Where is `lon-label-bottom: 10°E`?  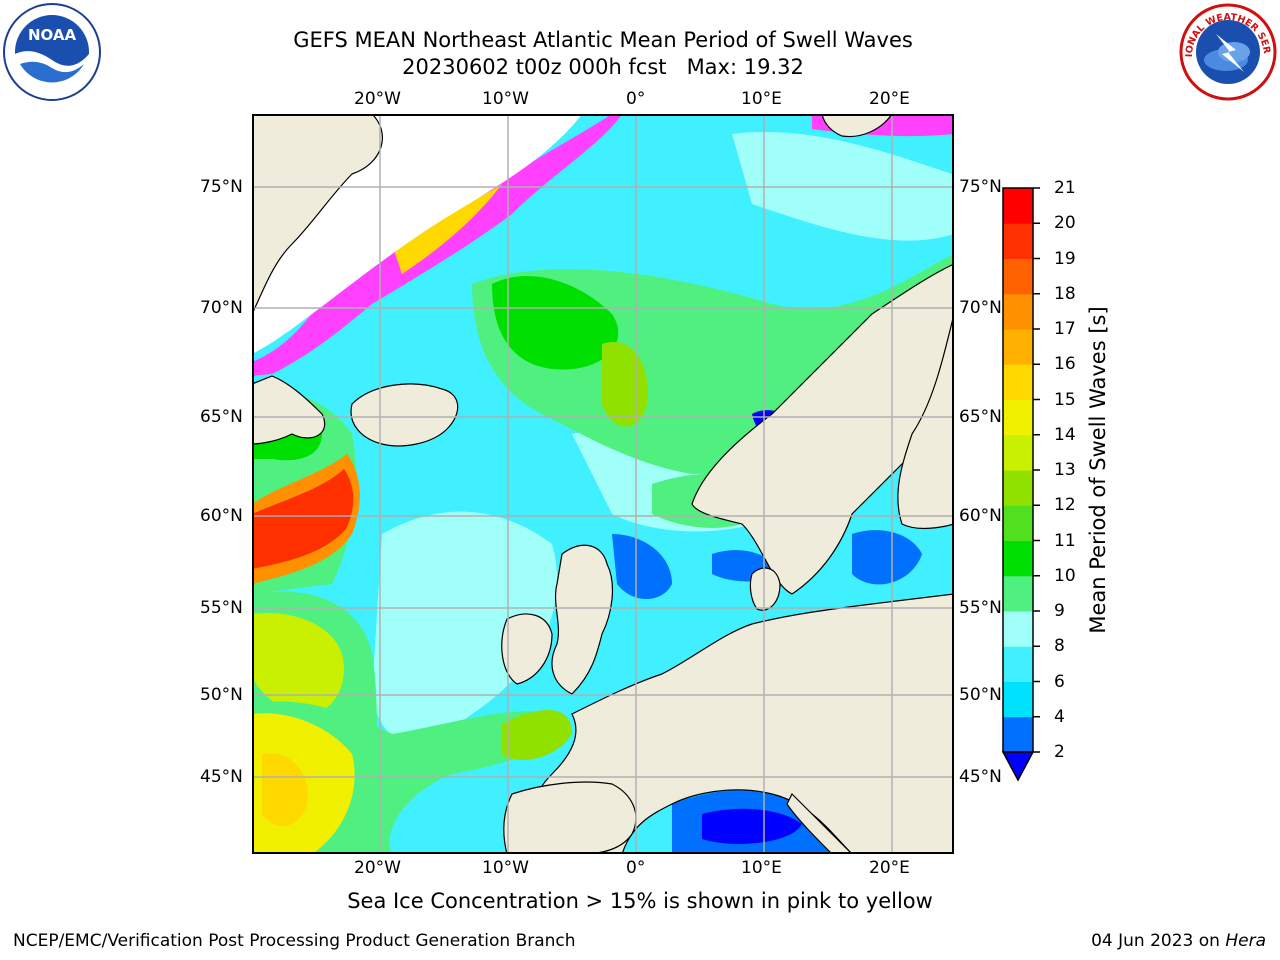 lon-label-bottom: 10°E is located at coordinates (761, 868).